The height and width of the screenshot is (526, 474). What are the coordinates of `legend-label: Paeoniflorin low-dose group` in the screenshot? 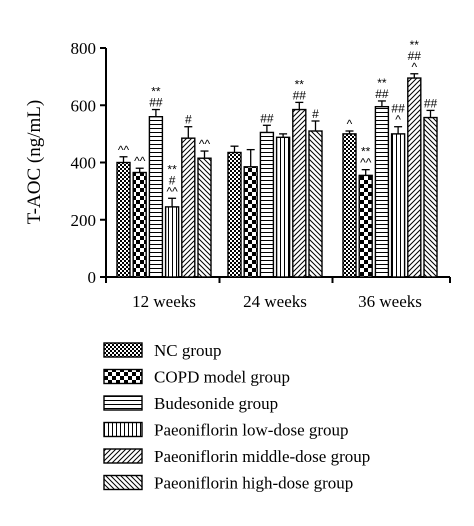 It's located at (251, 430).